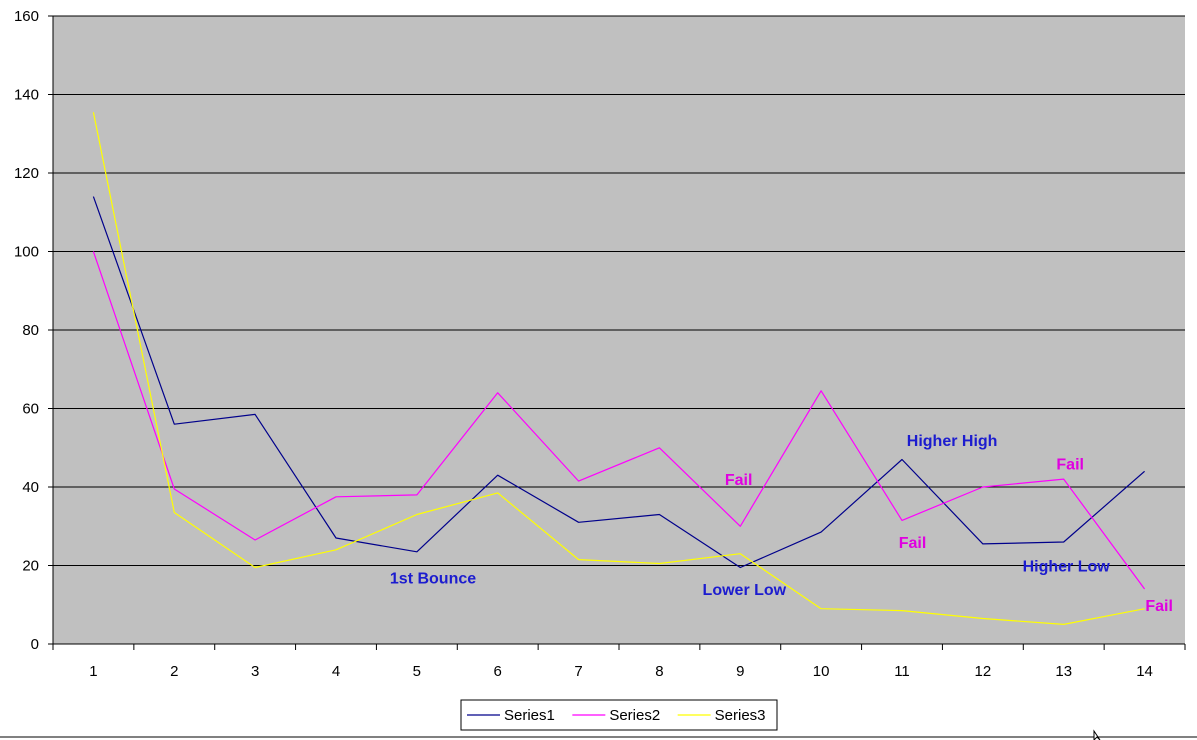 This screenshot has width=1197, height=740. Describe the element at coordinates (417, 671) in the screenshot. I see `x-tick-label: 5` at that location.